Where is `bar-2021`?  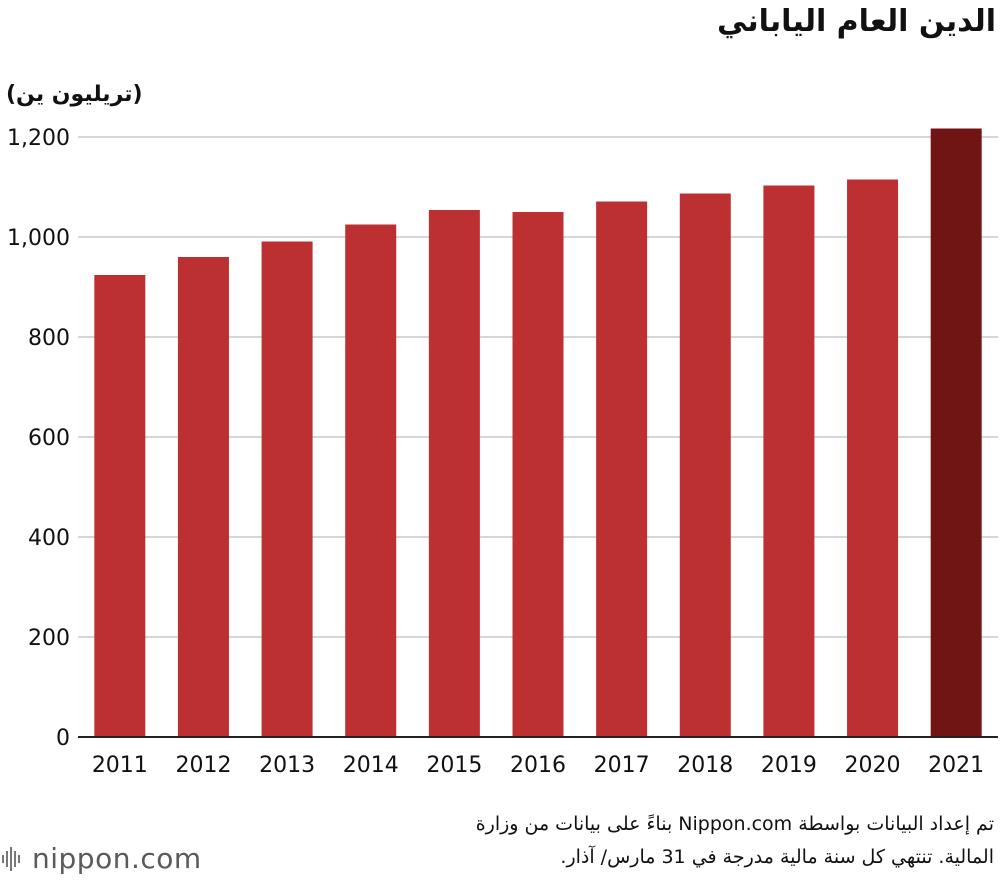
bar-2021 is located at coordinates (956, 432).